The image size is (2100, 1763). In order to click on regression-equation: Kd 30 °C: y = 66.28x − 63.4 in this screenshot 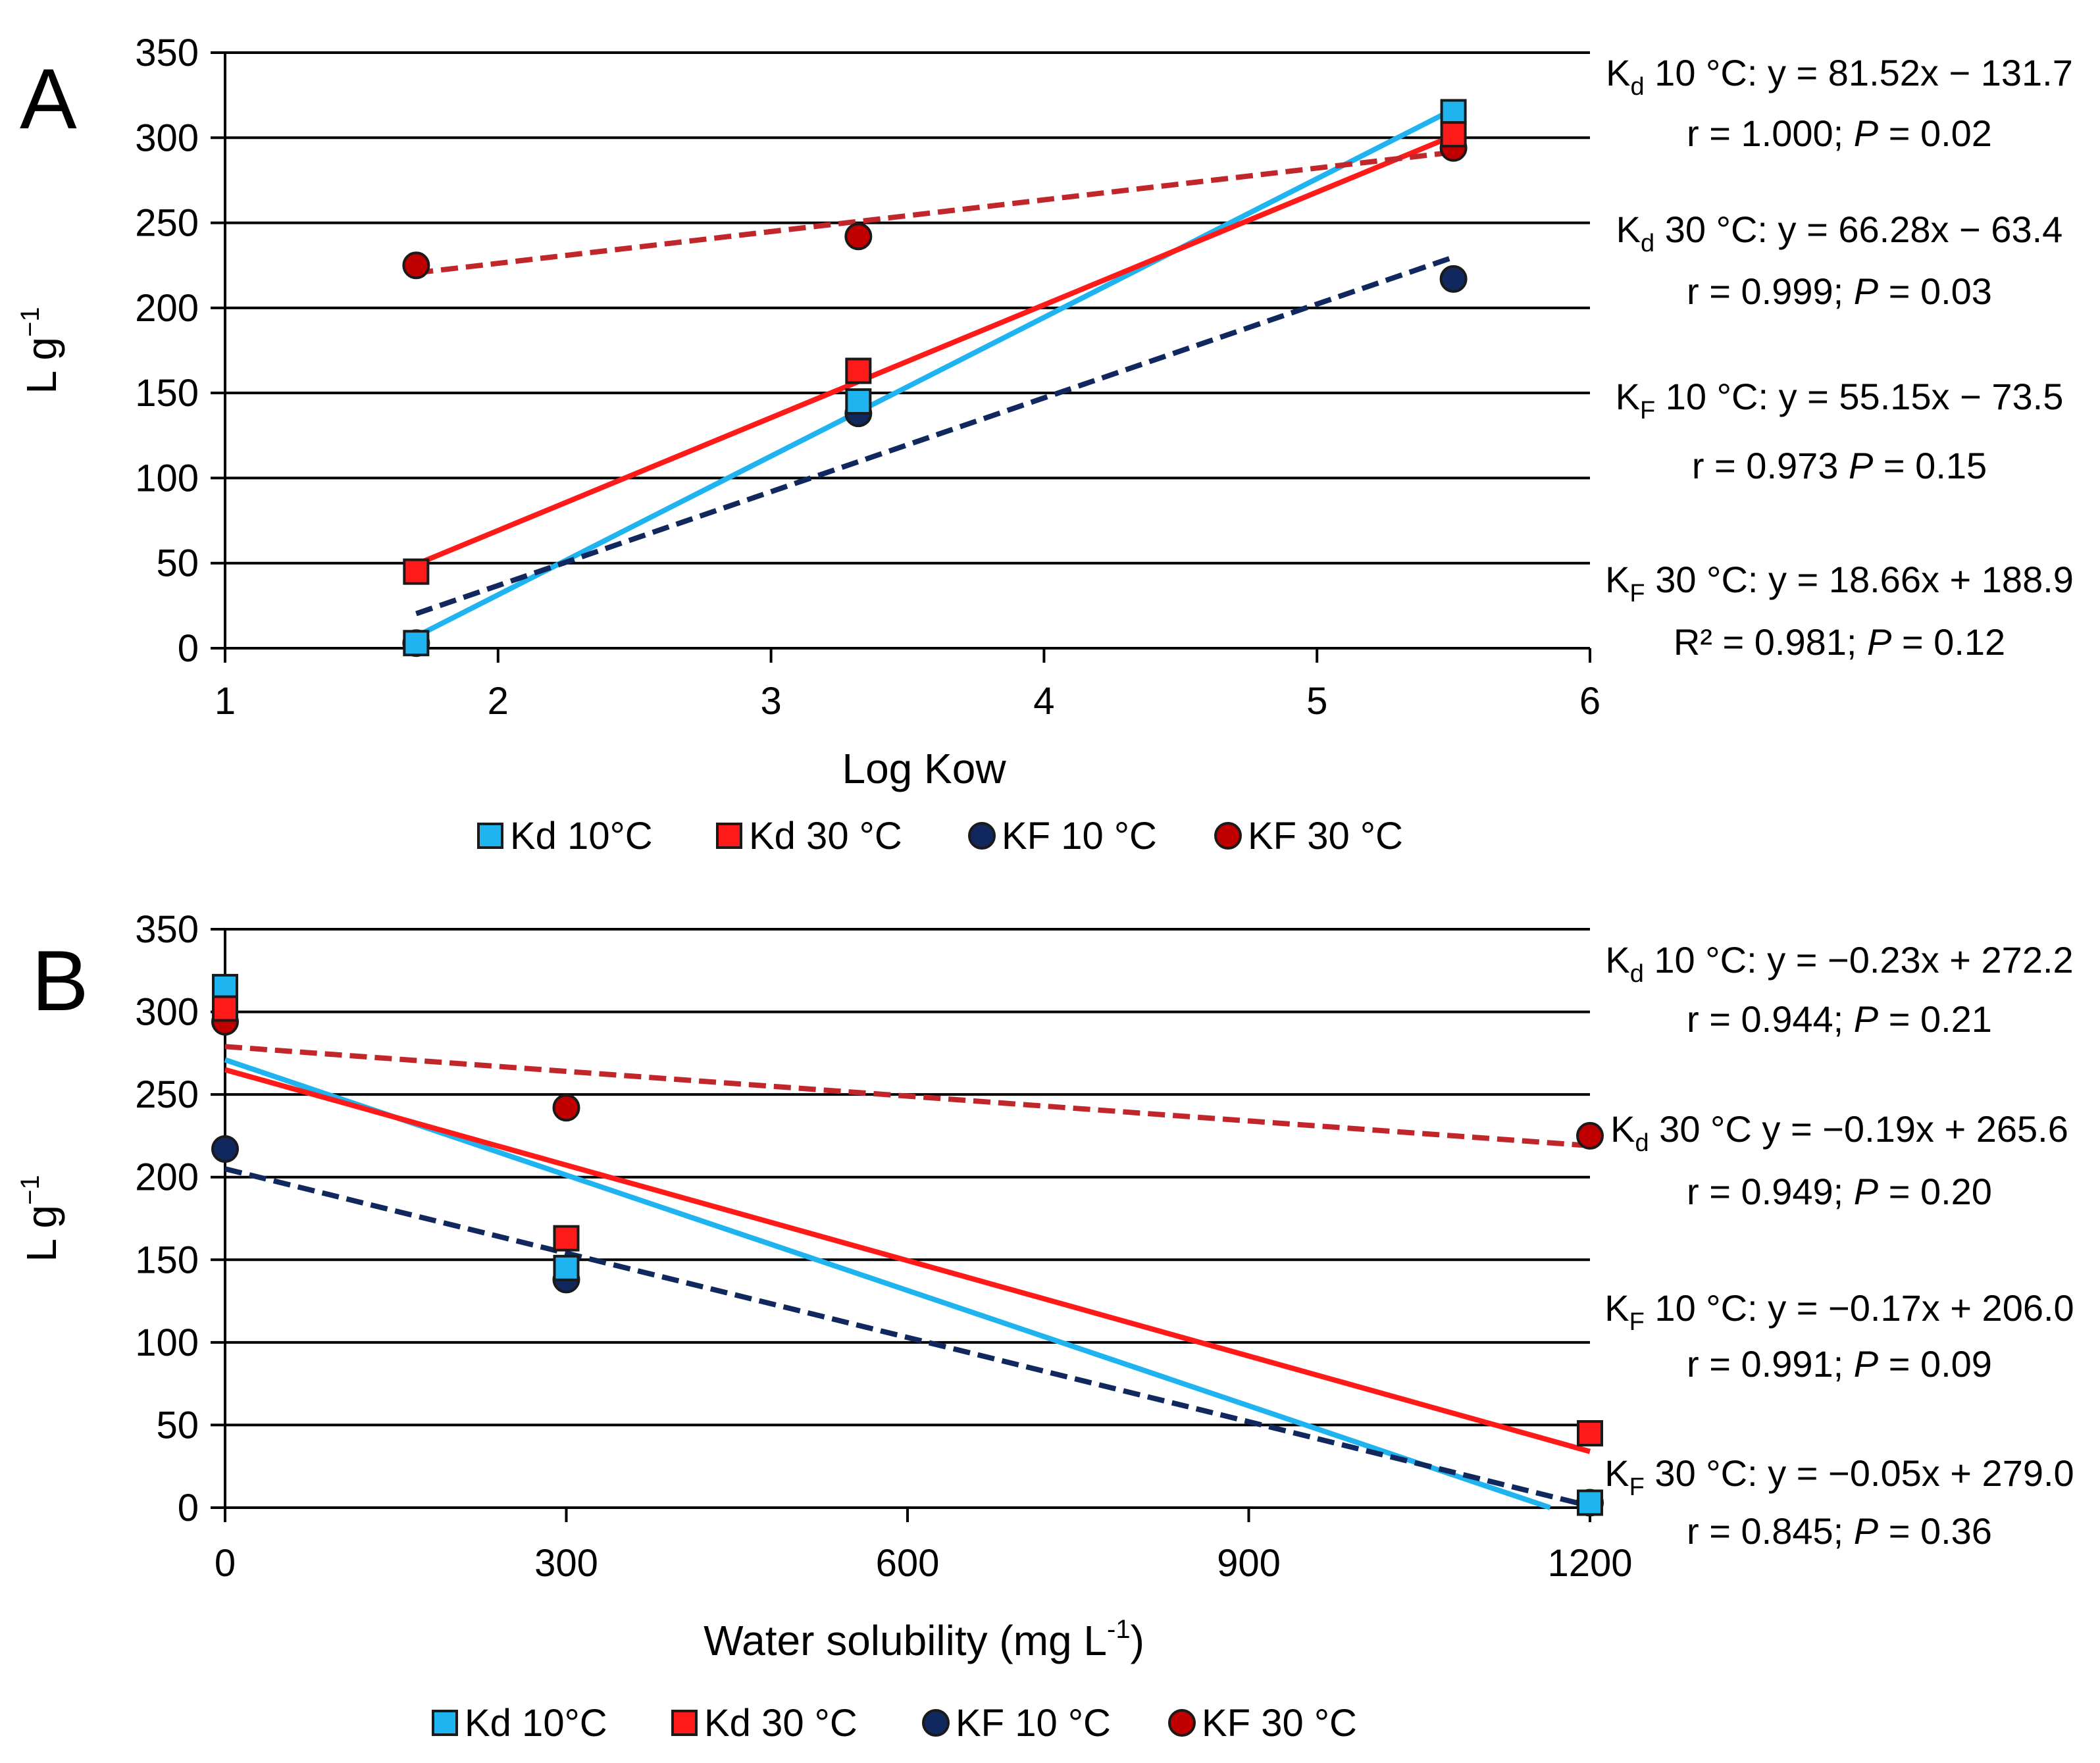, I will do `click(1839, 233)`.